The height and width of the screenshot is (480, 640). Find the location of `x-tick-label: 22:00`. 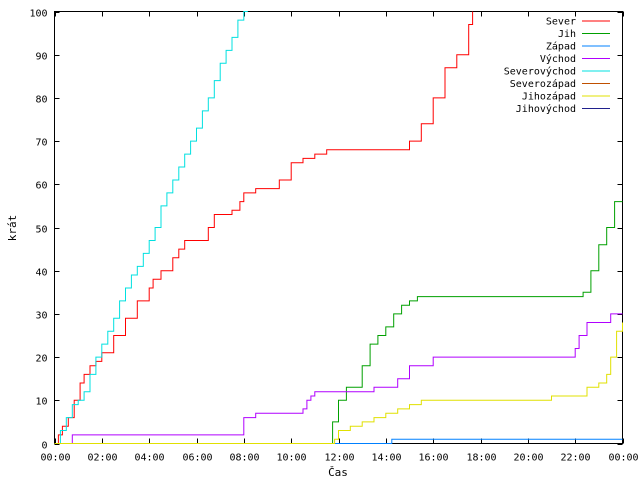

x-tick-label: 22:00 is located at coordinates (575, 458).